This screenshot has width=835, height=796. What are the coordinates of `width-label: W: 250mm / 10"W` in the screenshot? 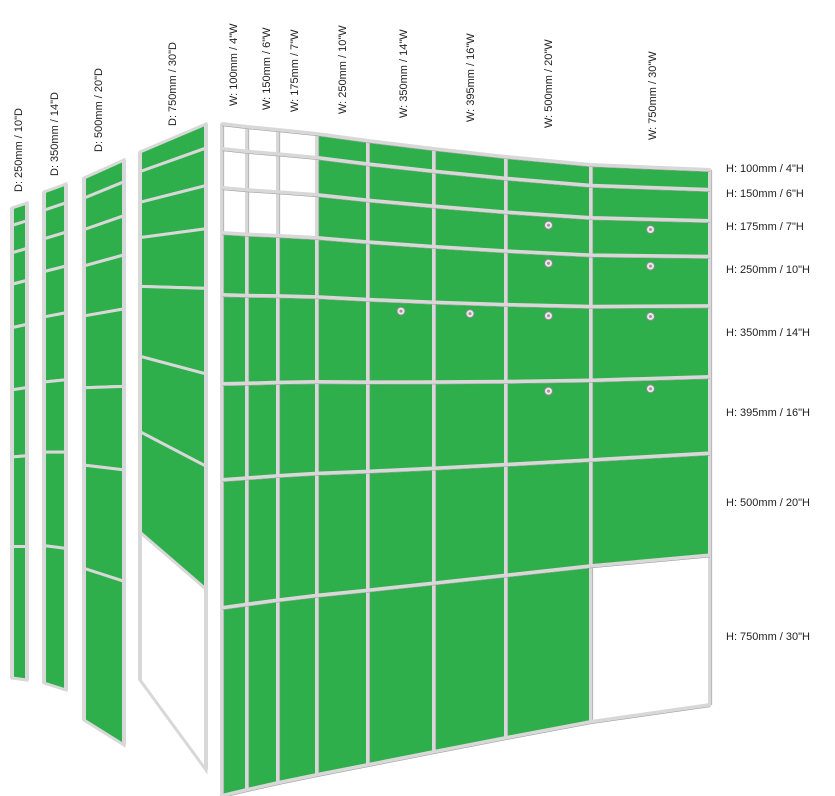 It's located at (343, 69).